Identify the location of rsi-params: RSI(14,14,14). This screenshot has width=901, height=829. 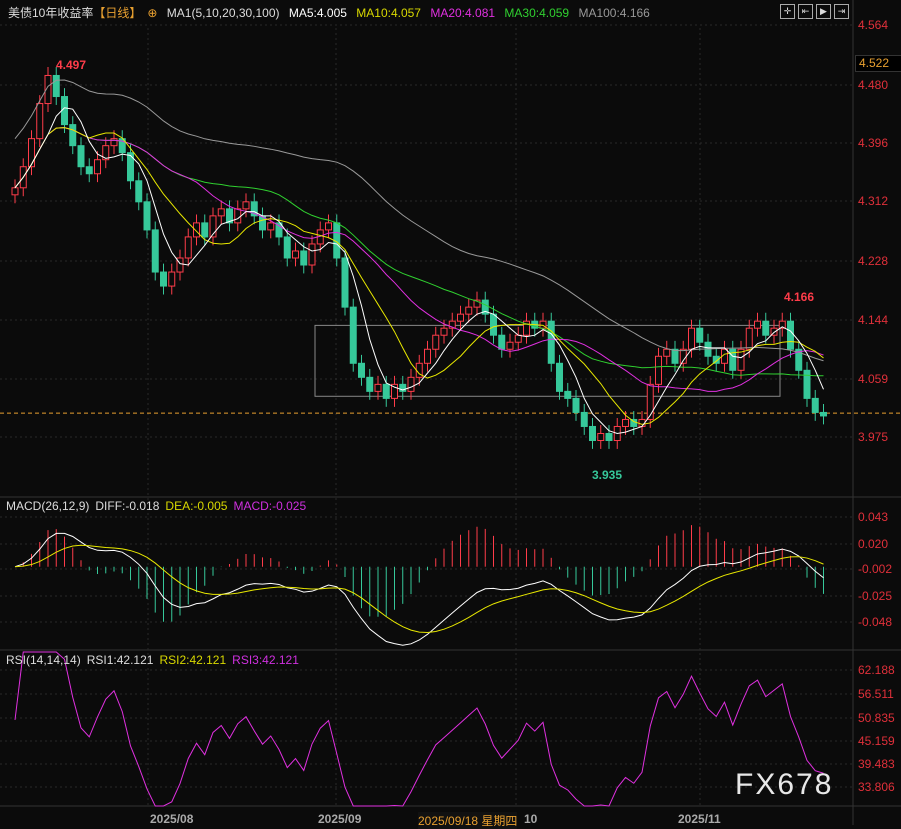
(43, 660).